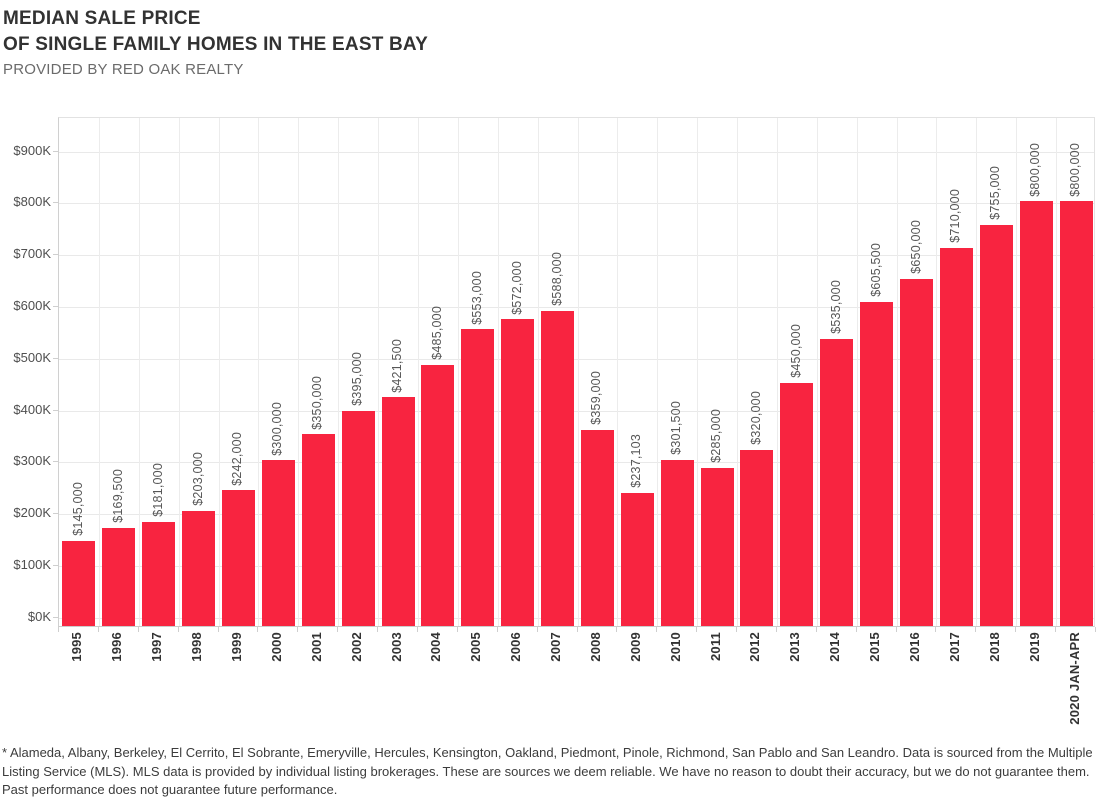  I want to click on bar-value-label: $553,000, so click(476, 297).